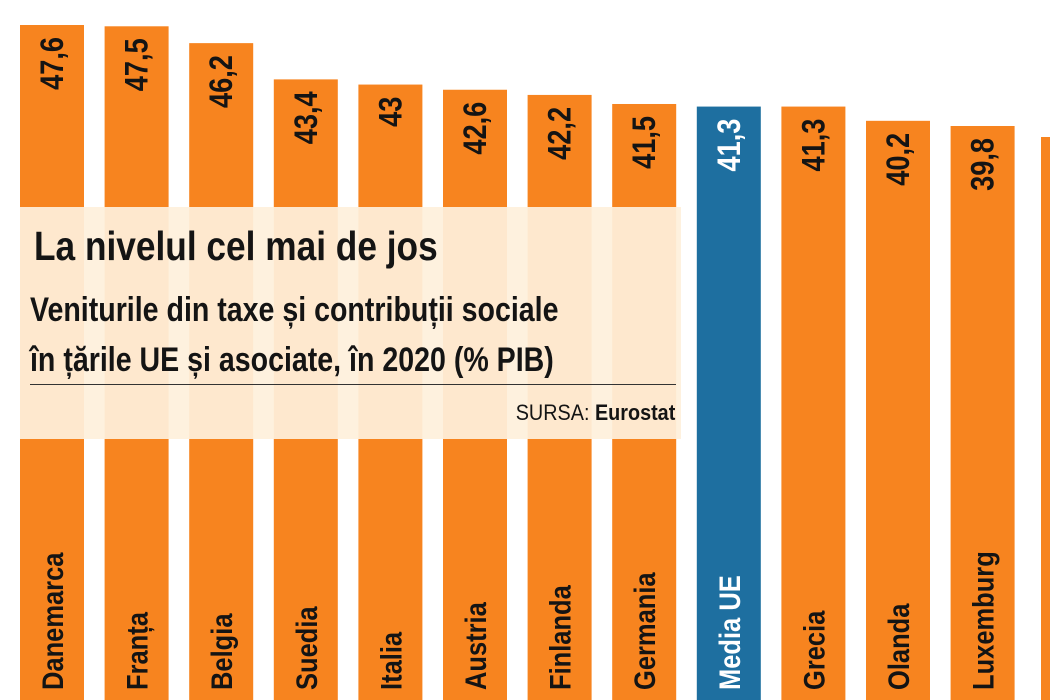  Describe the element at coordinates (984, 164) in the screenshot. I see `bar-value-label-12: 39,8` at that location.